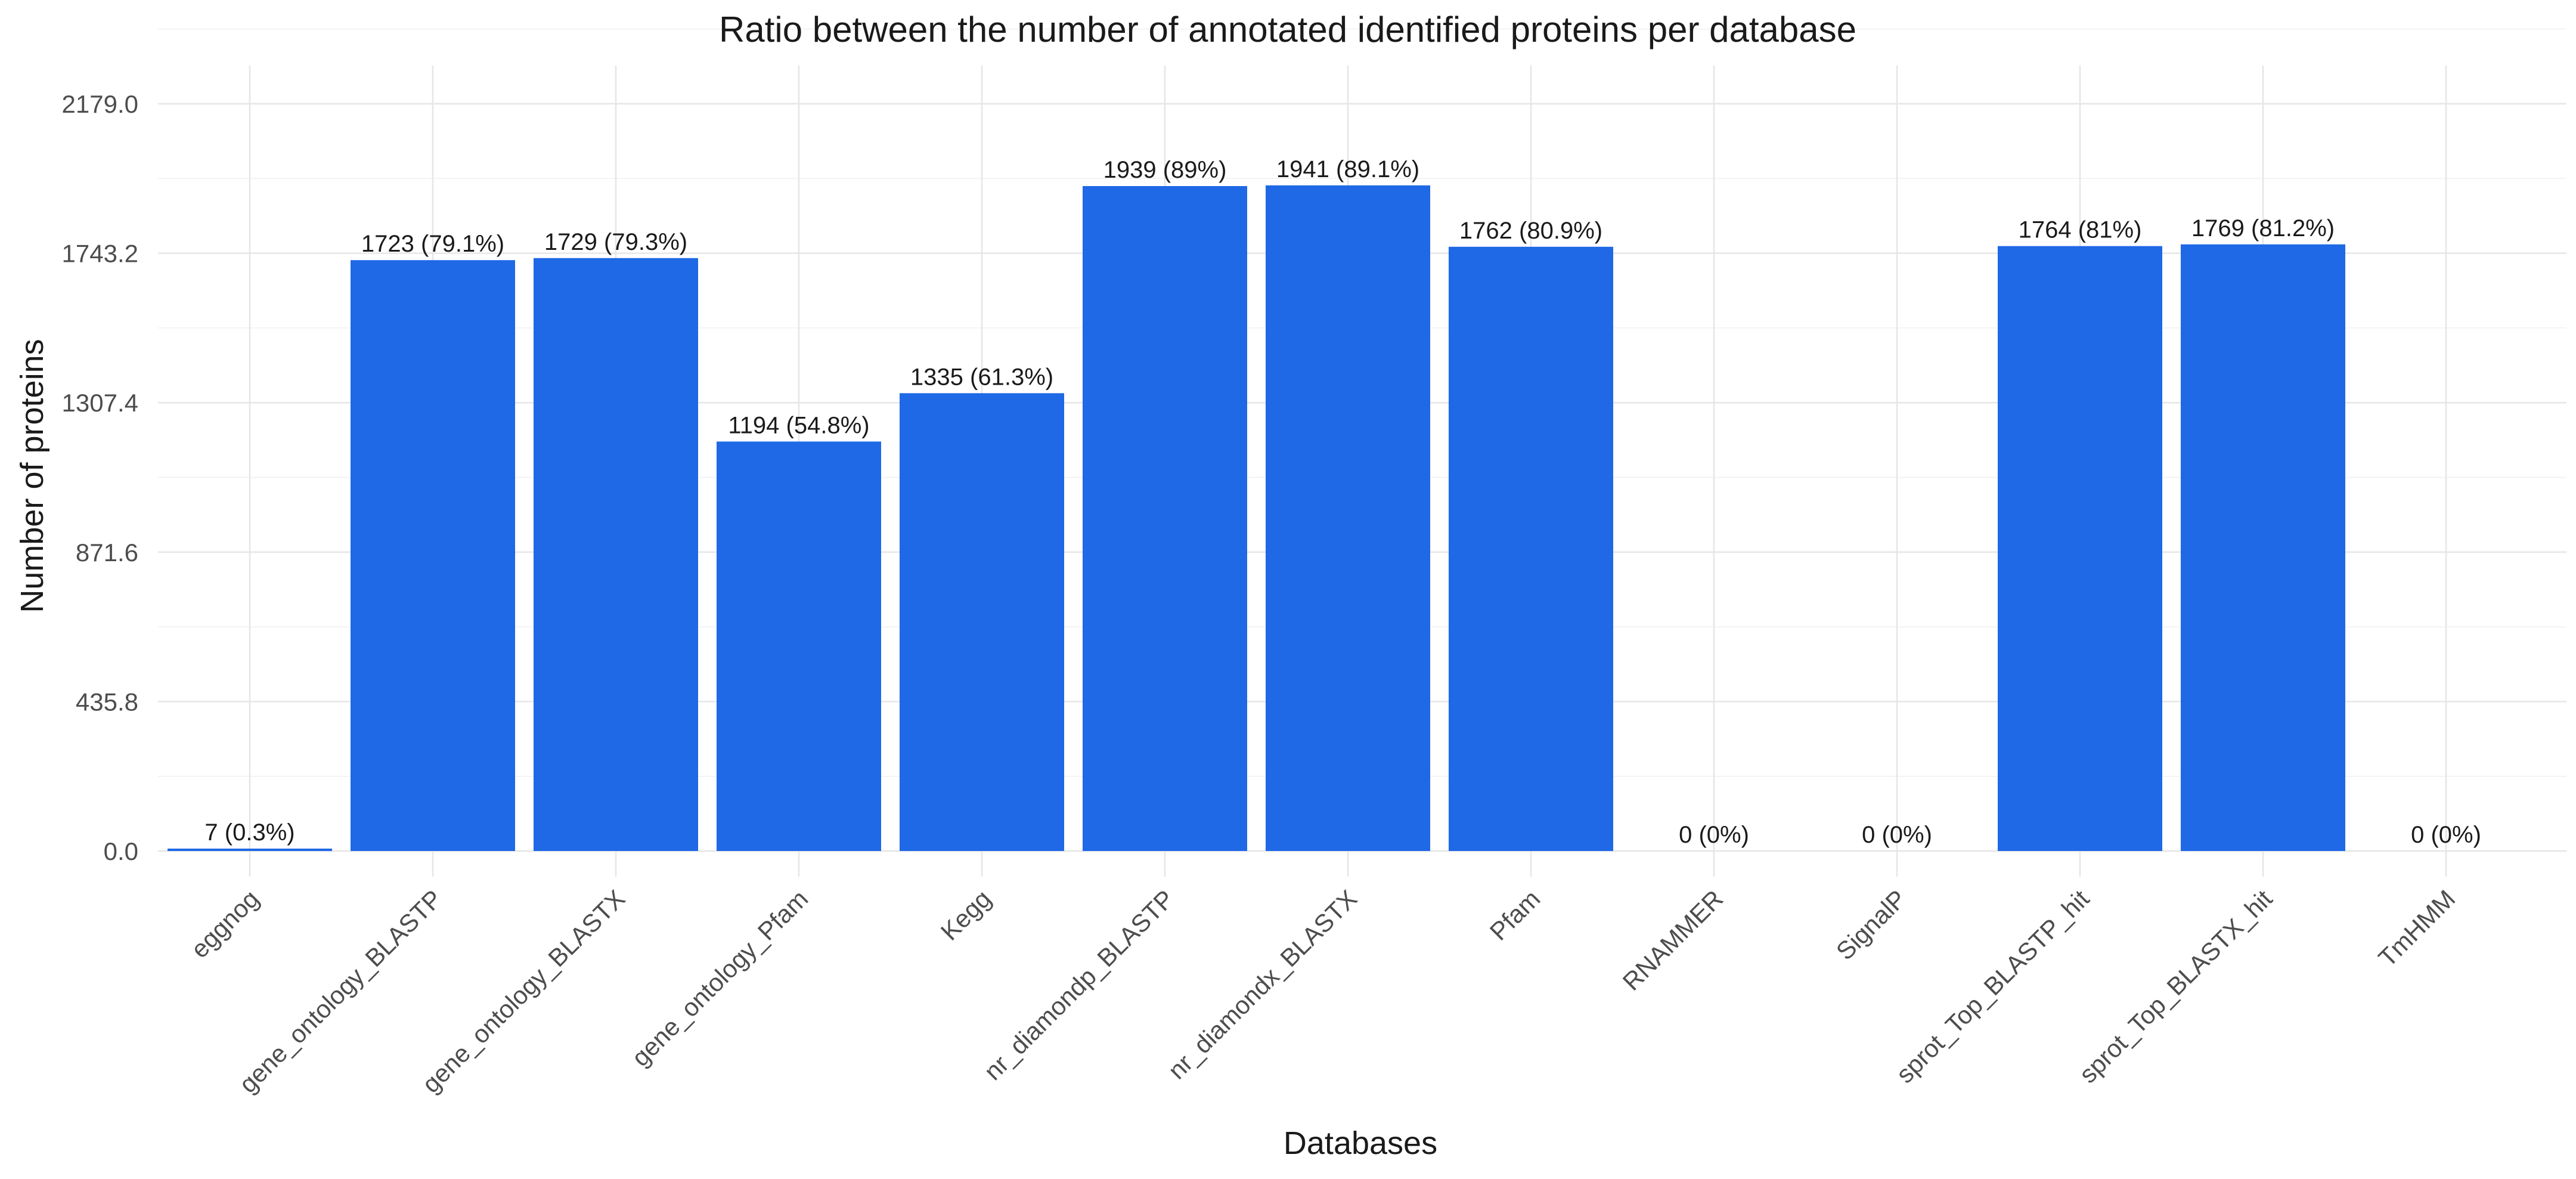 This screenshot has height=1179, width=2576. Describe the element at coordinates (1165, 170) in the screenshot. I see `data-label: 1939 (89%)` at that location.